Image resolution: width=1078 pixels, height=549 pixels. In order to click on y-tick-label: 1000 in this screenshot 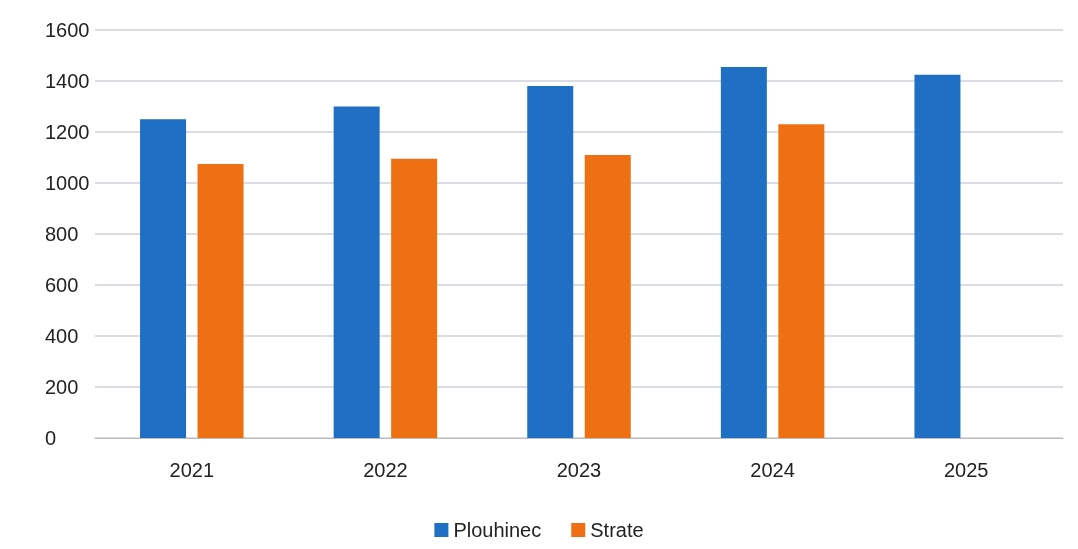, I will do `click(67, 183)`.